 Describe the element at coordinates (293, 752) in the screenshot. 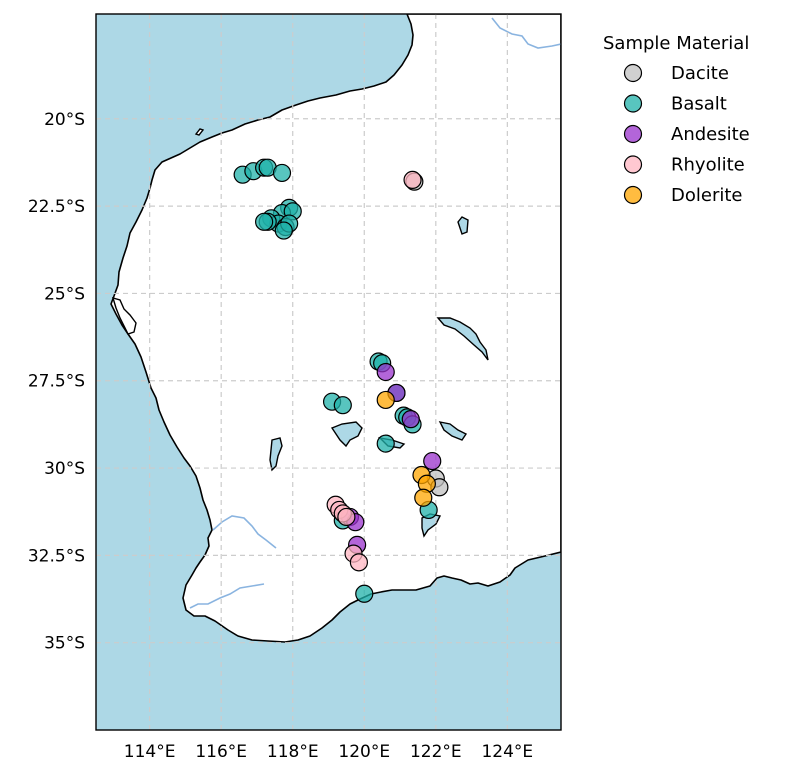

I see `x-tick-label: 118°E` at that location.